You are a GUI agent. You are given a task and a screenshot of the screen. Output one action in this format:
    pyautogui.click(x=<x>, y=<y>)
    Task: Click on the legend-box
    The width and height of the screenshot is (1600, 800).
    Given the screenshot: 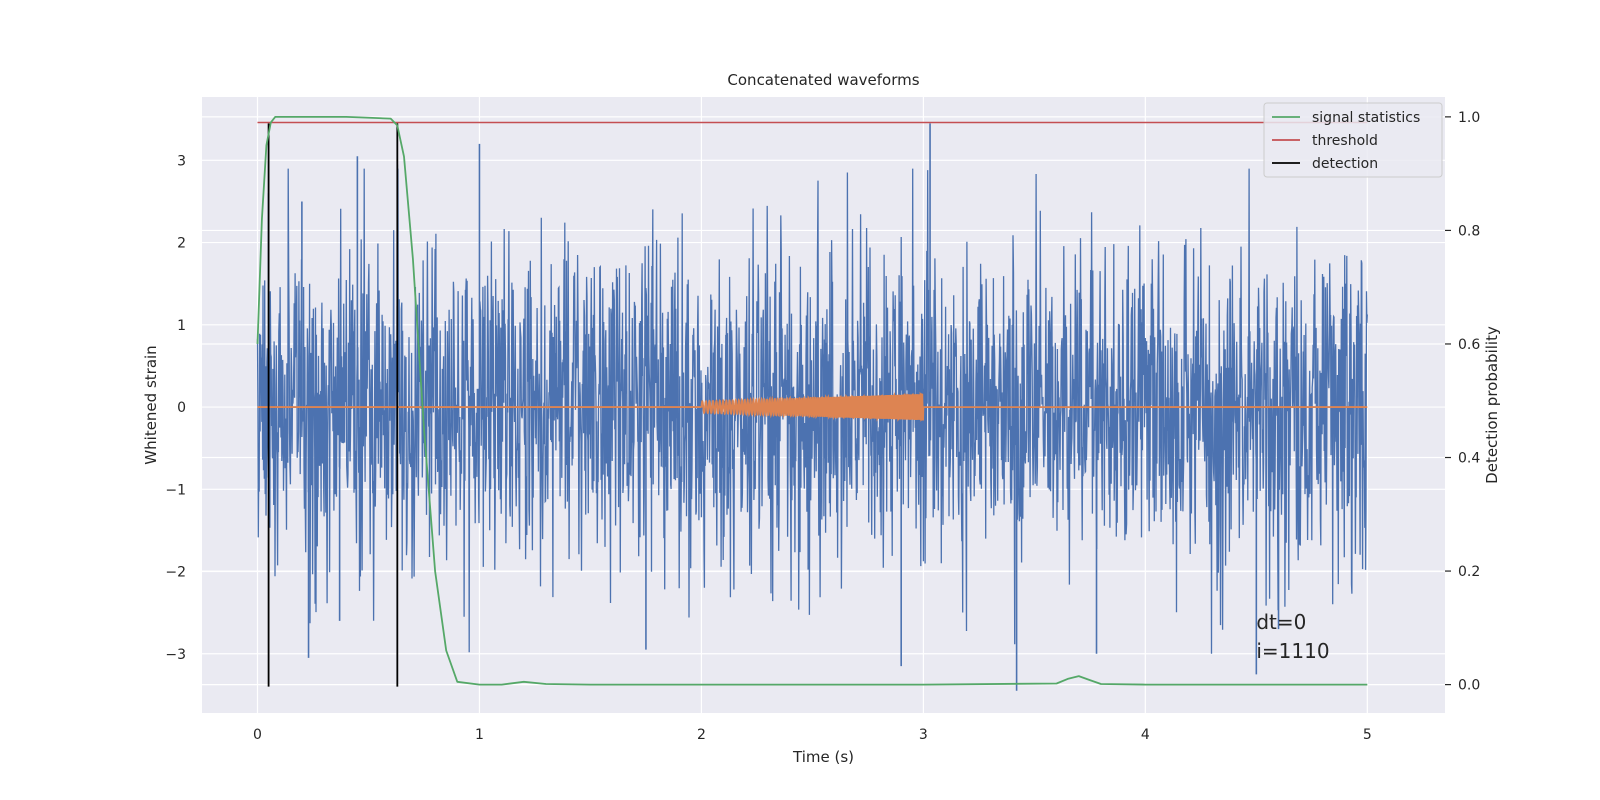 What is the action you would take?
    pyautogui.click(x=1353, y=140)
    